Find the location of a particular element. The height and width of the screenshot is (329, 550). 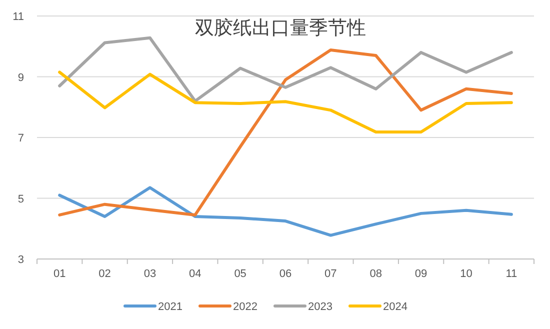

y-tick-label: 7 is located at coordinates (21, 138).